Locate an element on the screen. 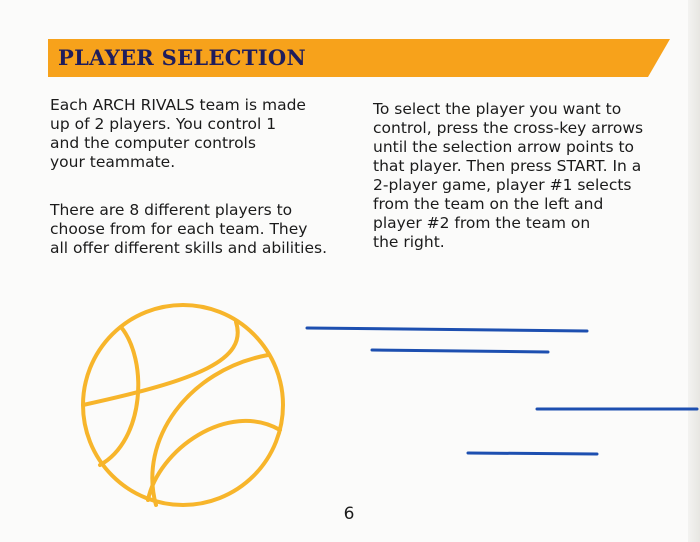 The height and width of the screenshot is (542, 700). text-line: 2-player game, player #1 selects is located at coordinates (502, 185).